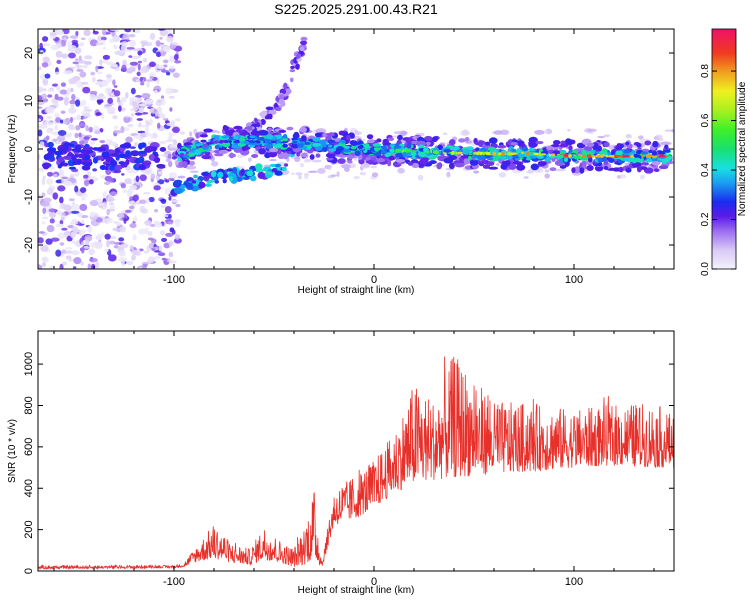  I want to click on snr-y-tick-label: 400, so click(29, 488).